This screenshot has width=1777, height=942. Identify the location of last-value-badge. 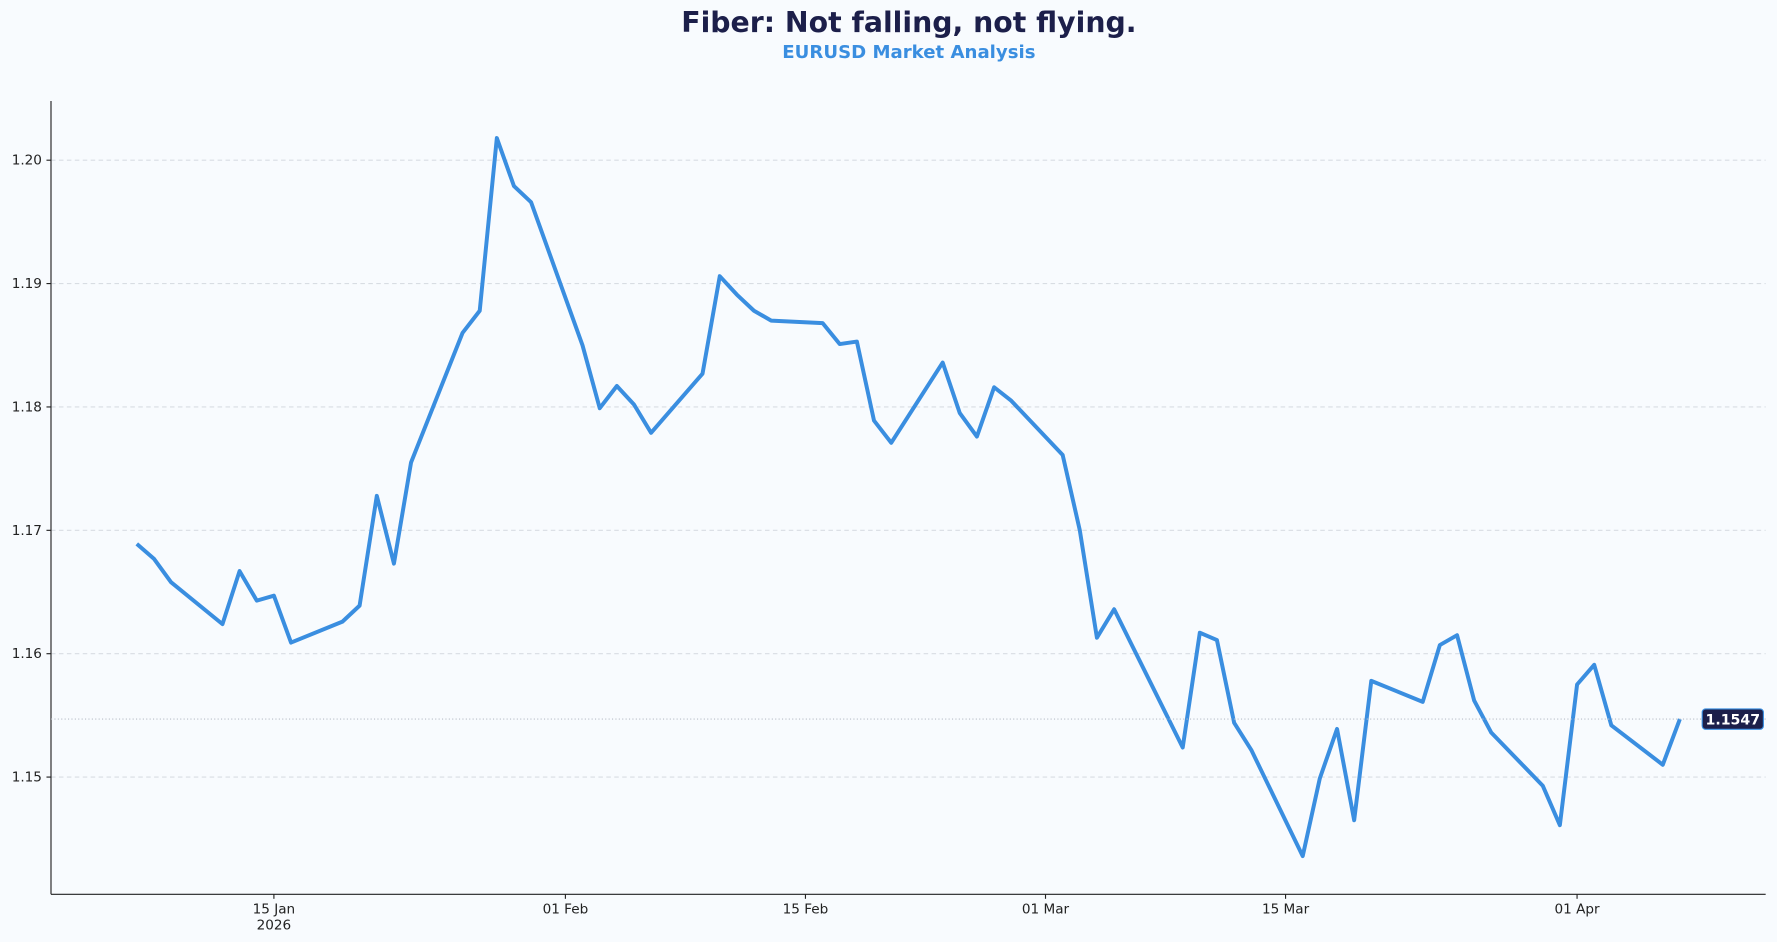
(1732, 719).